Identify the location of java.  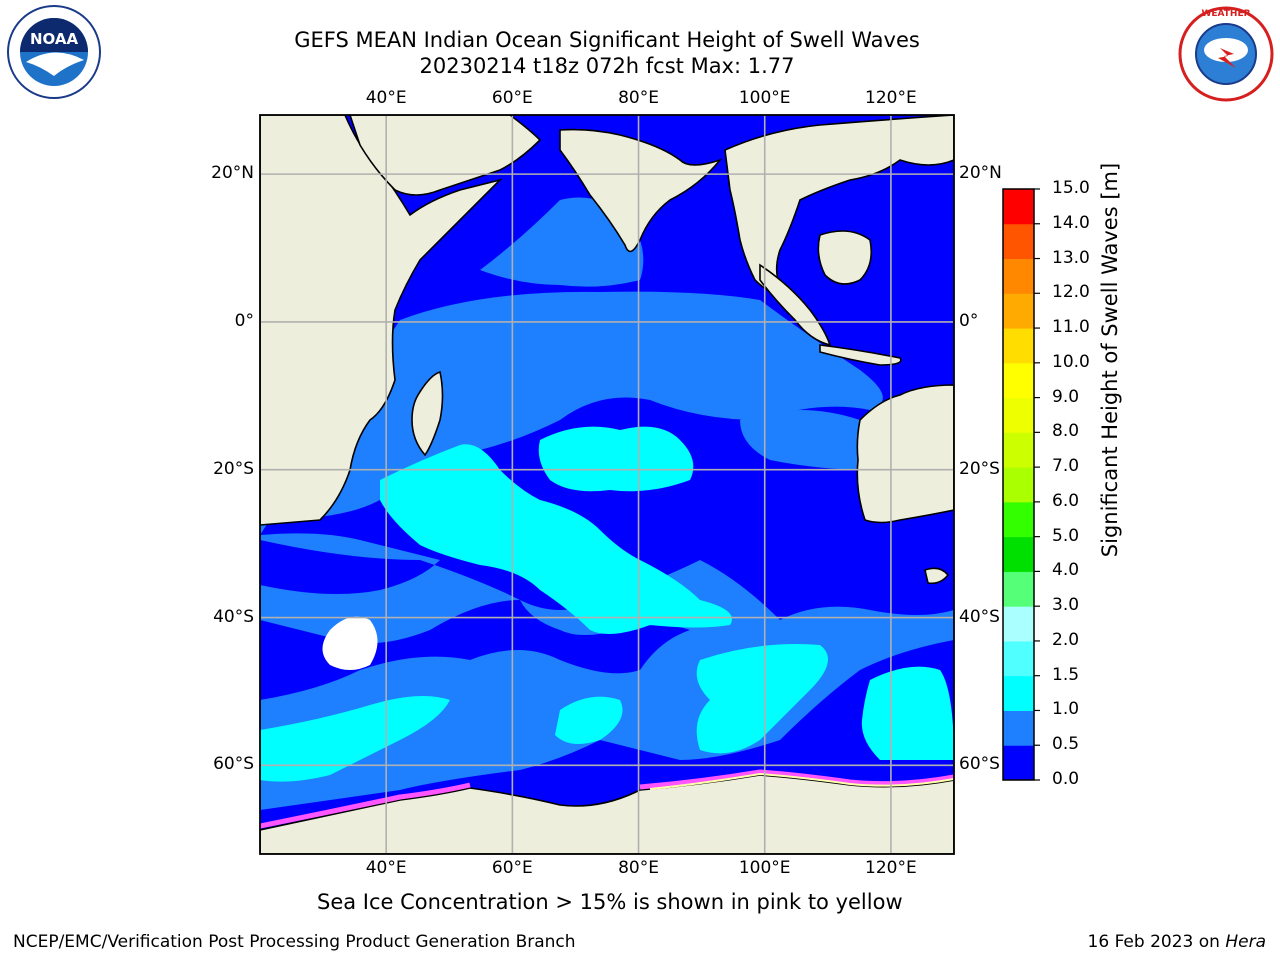
(860, 355).